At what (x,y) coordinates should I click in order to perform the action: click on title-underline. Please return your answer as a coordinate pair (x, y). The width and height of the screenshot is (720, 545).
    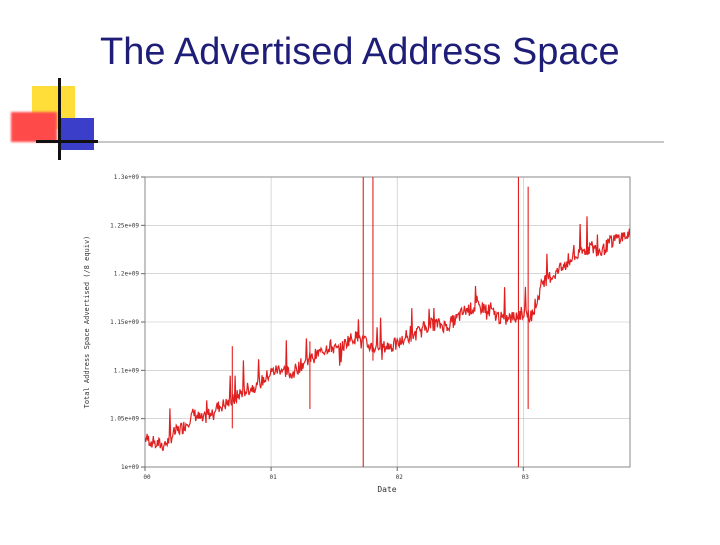
    Looking at the image, I should click on (381, 142).